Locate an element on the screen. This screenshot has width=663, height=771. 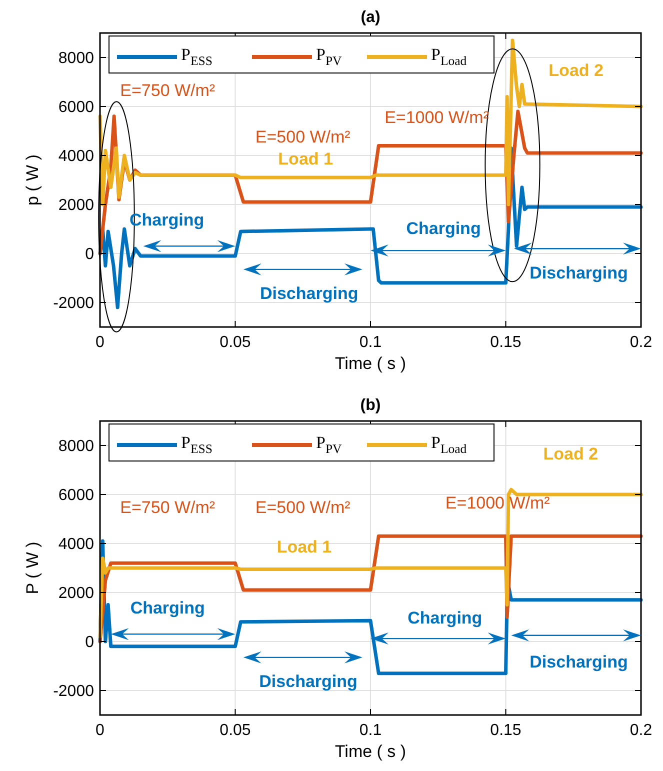
chart-title: (a) is located at coordinates (370, 17).